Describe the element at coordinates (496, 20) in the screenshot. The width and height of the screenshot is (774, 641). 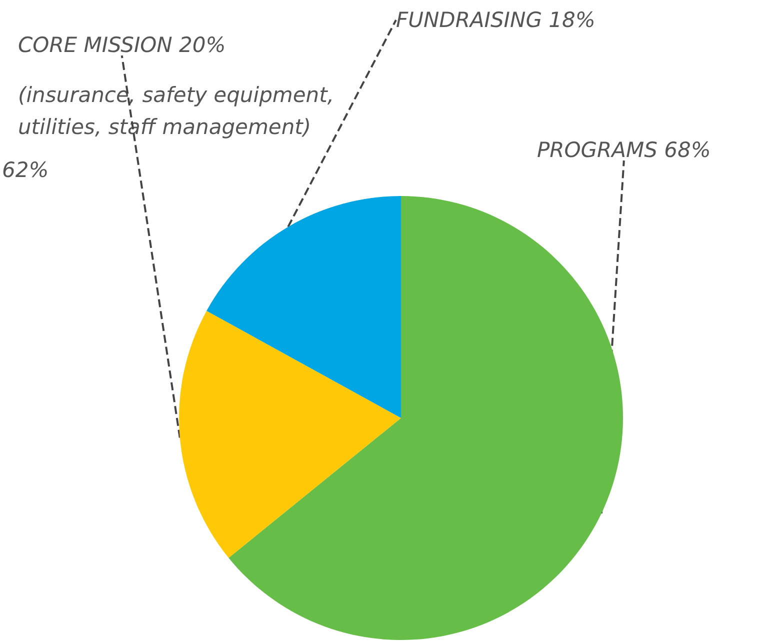
I see `slice-label: FUNDRAISING 18%` at that location.